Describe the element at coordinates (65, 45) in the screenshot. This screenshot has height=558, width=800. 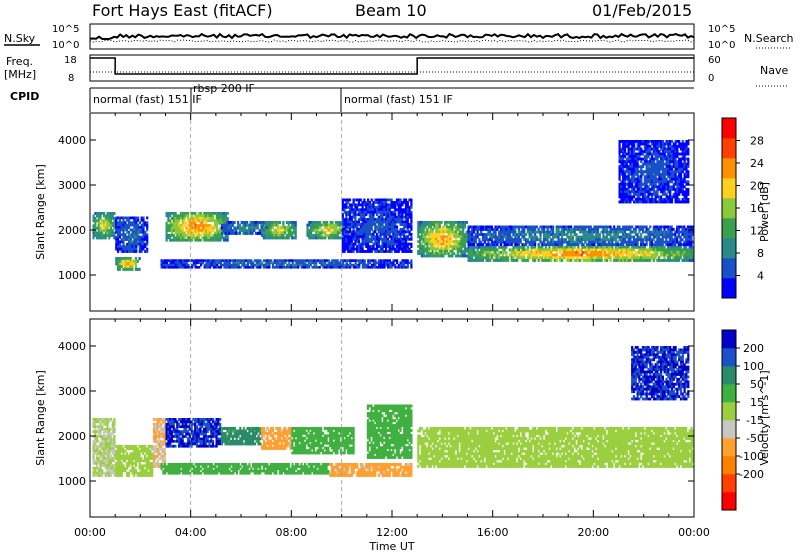
I see `nsky-tick-bottom: 10^0` at that location.